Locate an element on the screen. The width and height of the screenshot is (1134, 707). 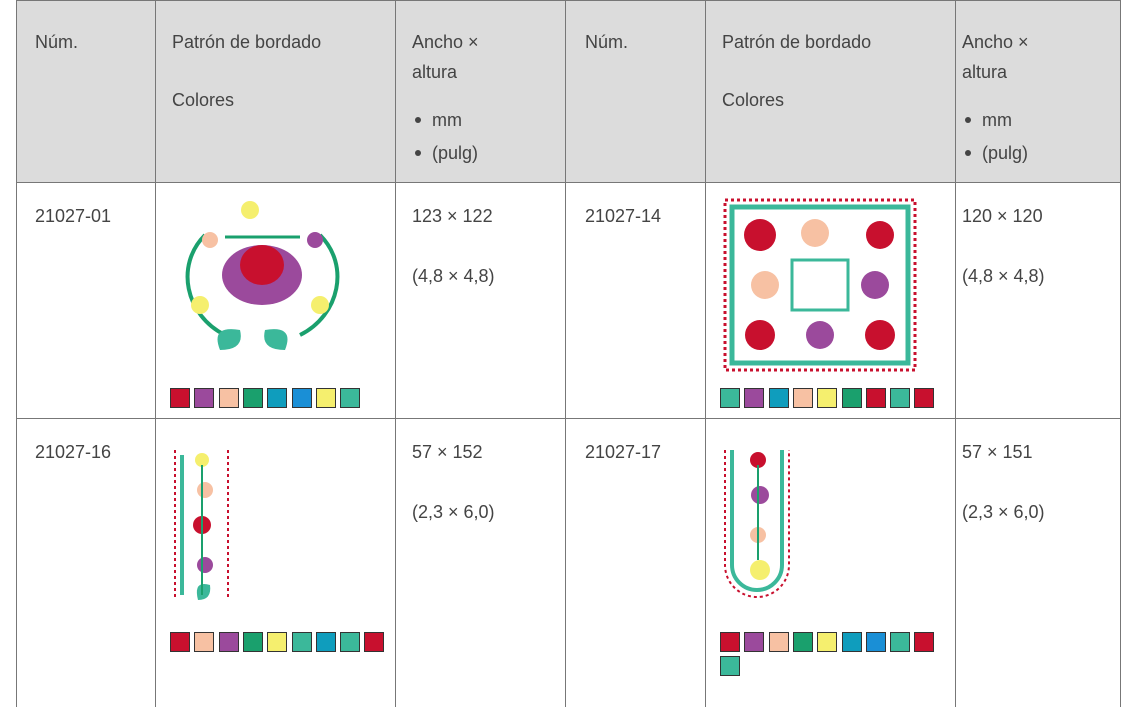
size-mm: 57 × 152 is located at coordinates (447, 452).